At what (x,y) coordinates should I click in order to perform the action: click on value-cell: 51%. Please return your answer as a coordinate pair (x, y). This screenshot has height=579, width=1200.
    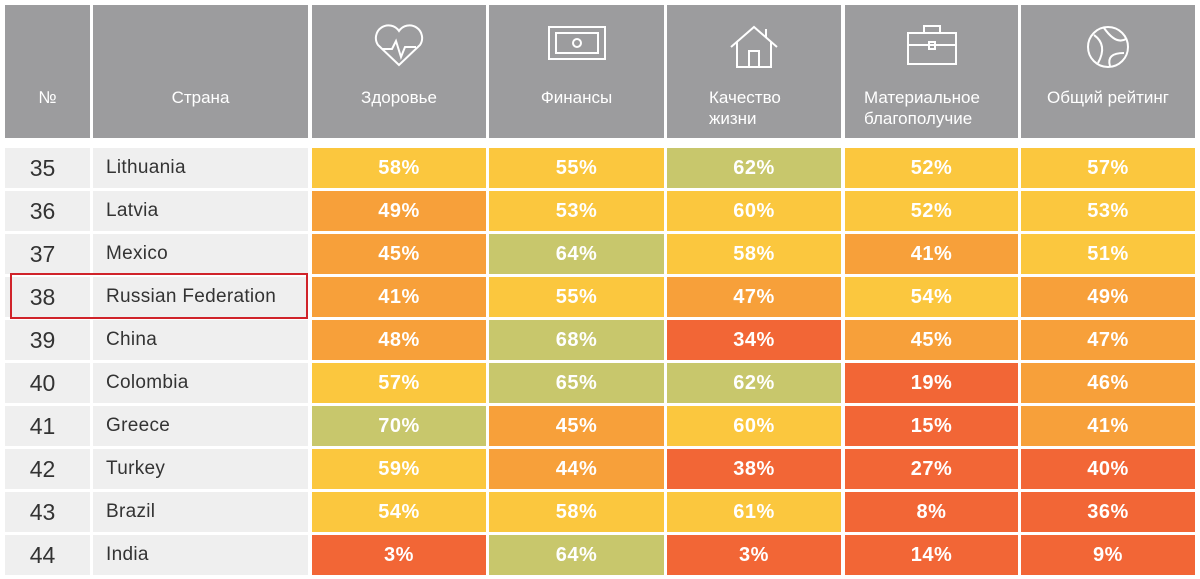
    Looking at the image, I should click on (1108, 254).